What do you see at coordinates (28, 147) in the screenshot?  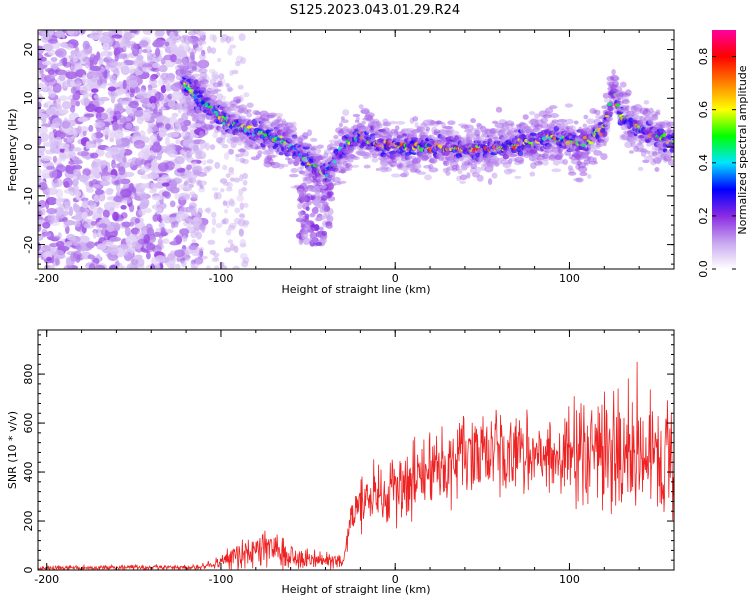 I see `y-tick-label: 0` at bounding box center [28, 147].